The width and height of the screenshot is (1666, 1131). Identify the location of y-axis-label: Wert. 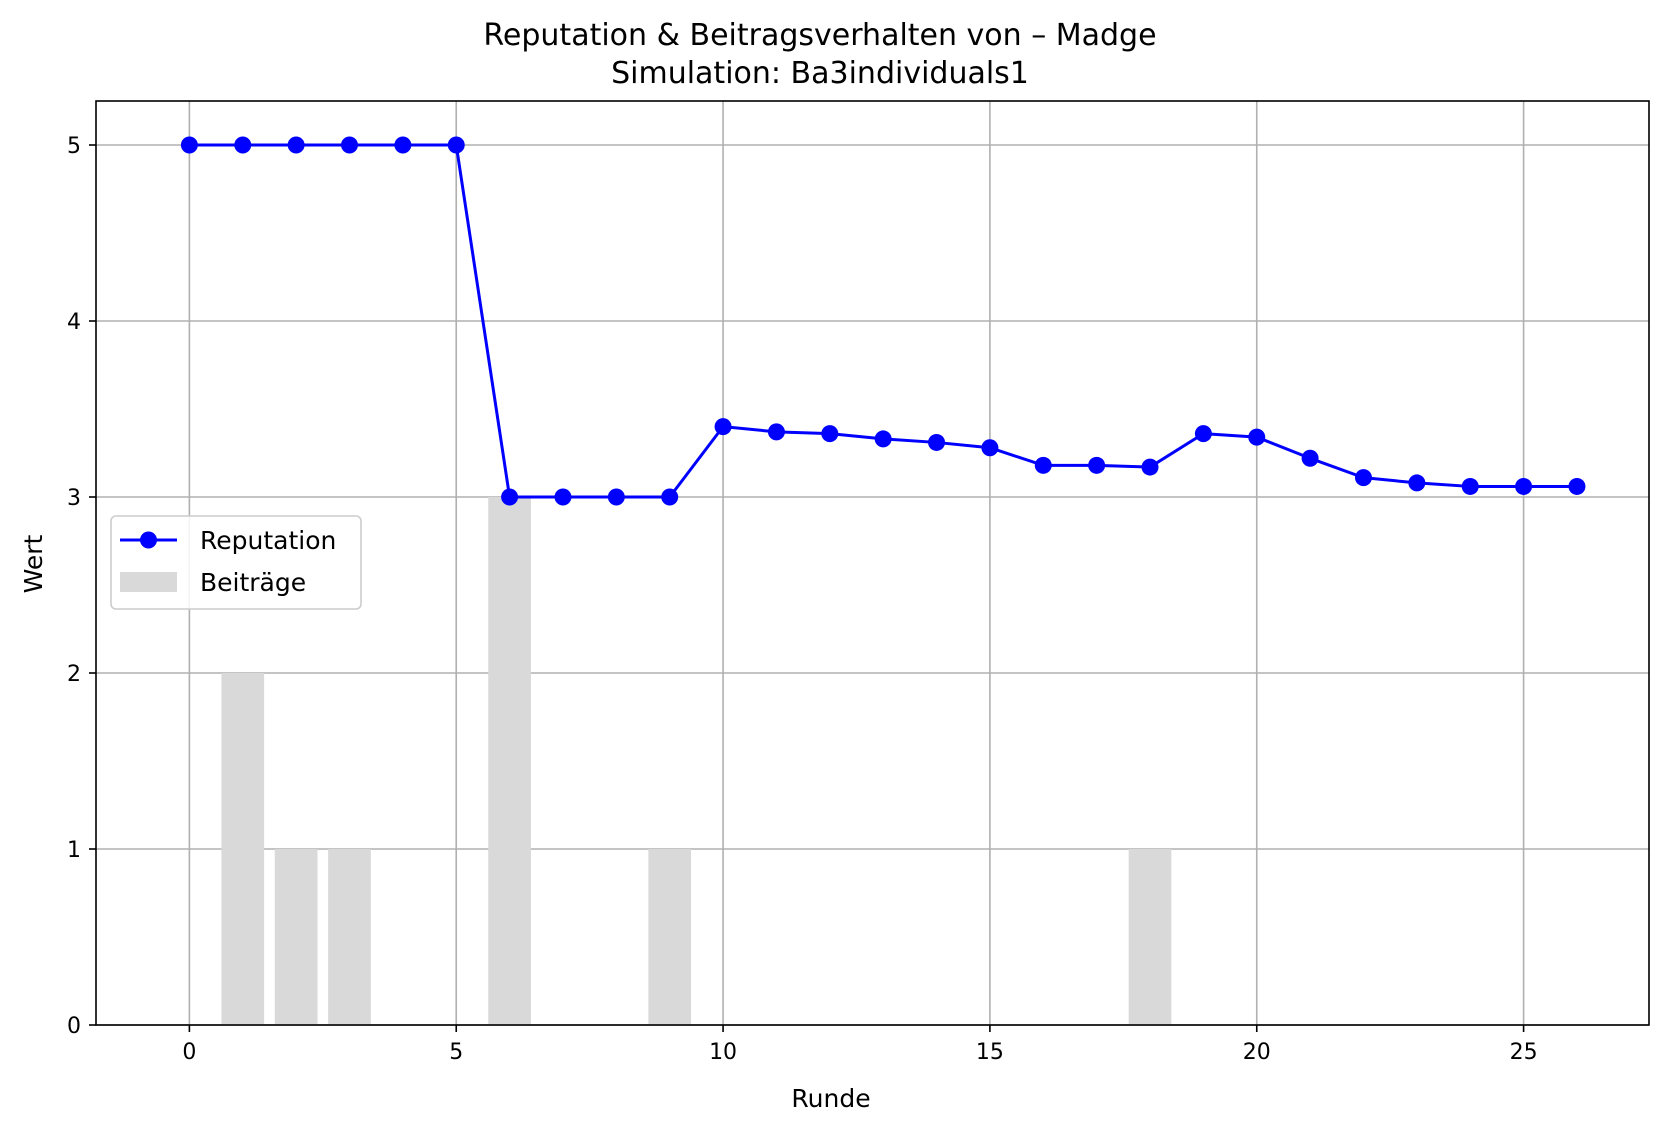
(33, 563).